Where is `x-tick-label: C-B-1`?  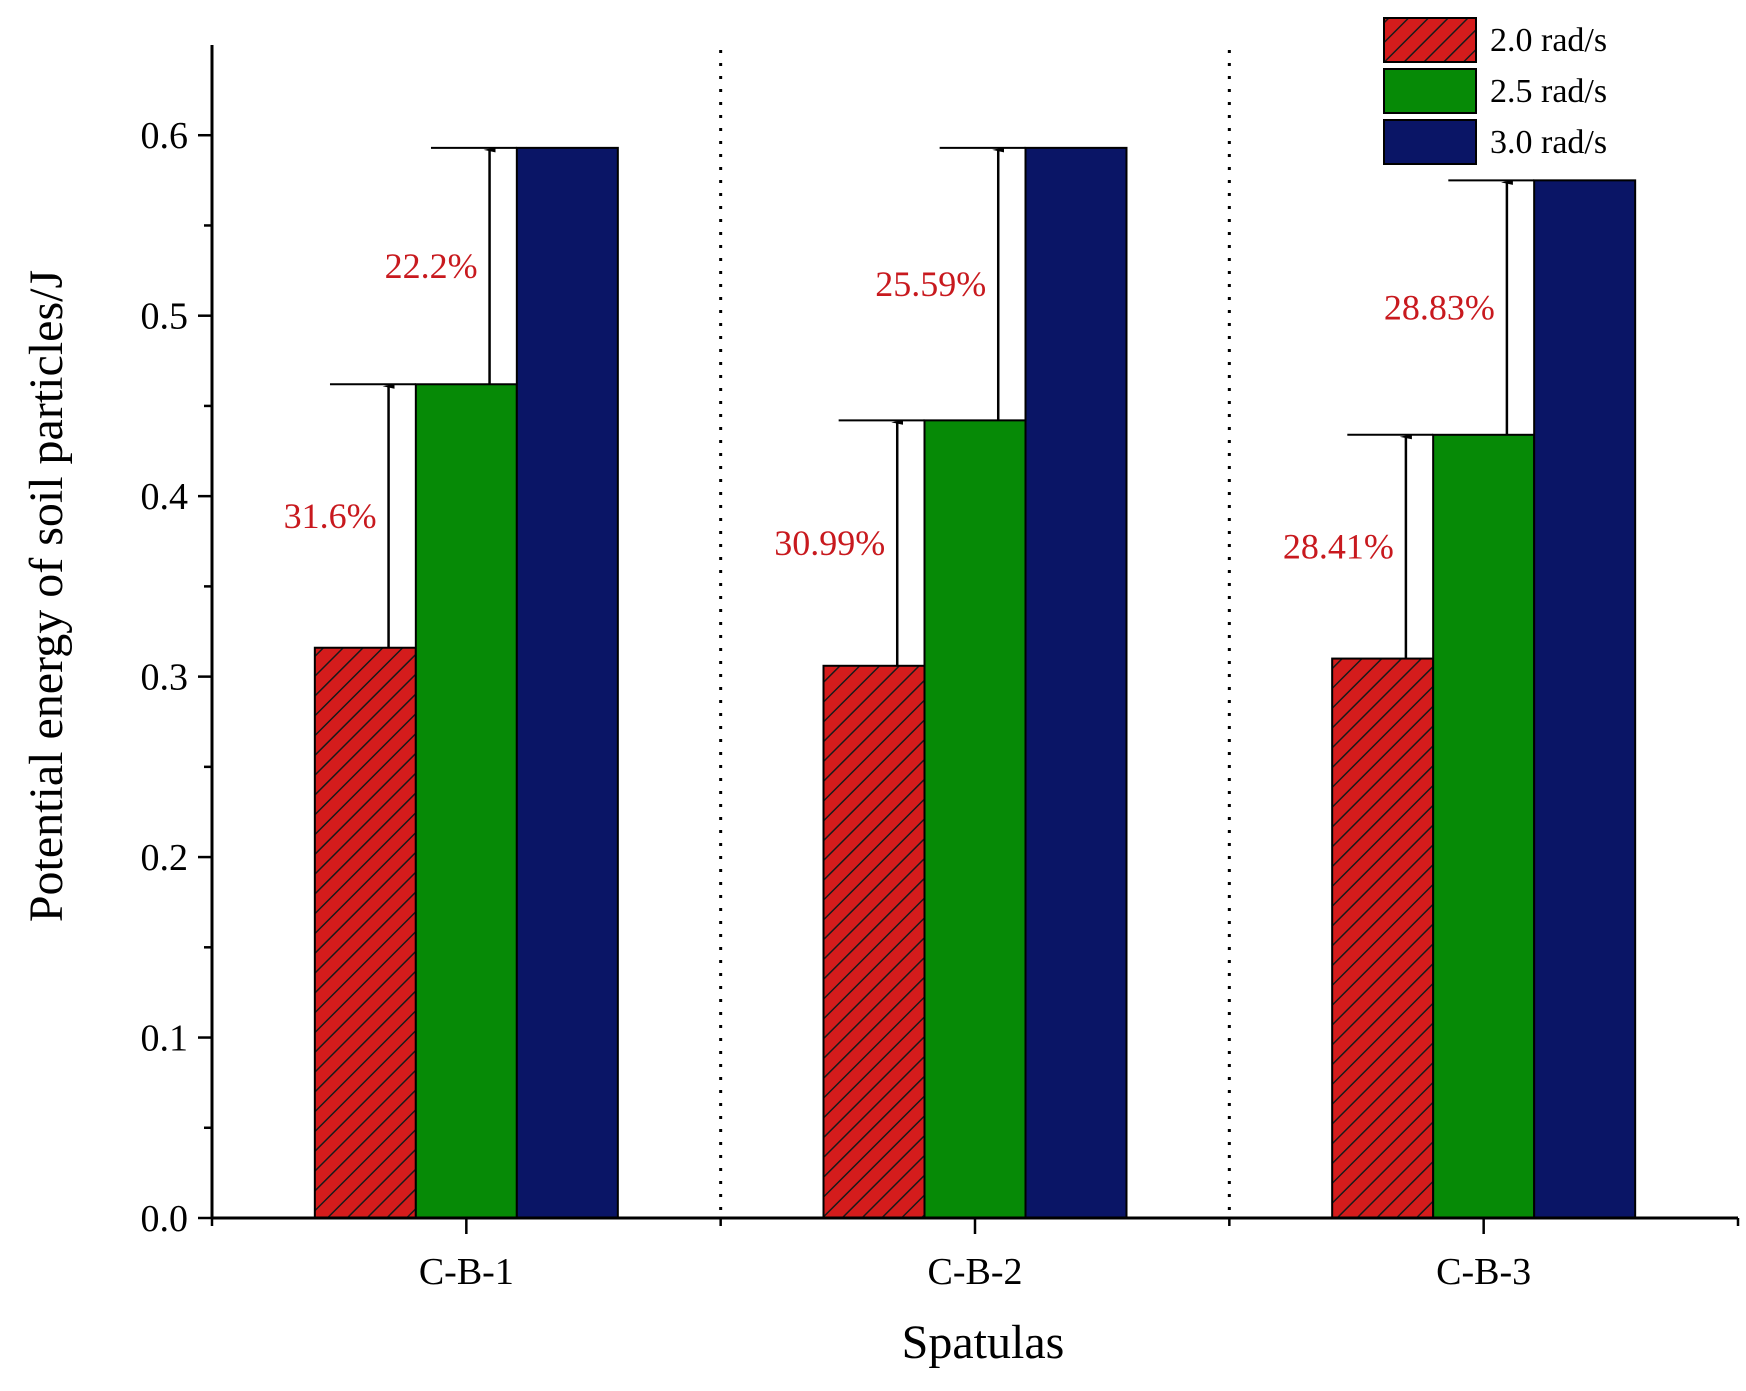
x-tick-label: C-B-1 is located at coordinates (466, 1272).